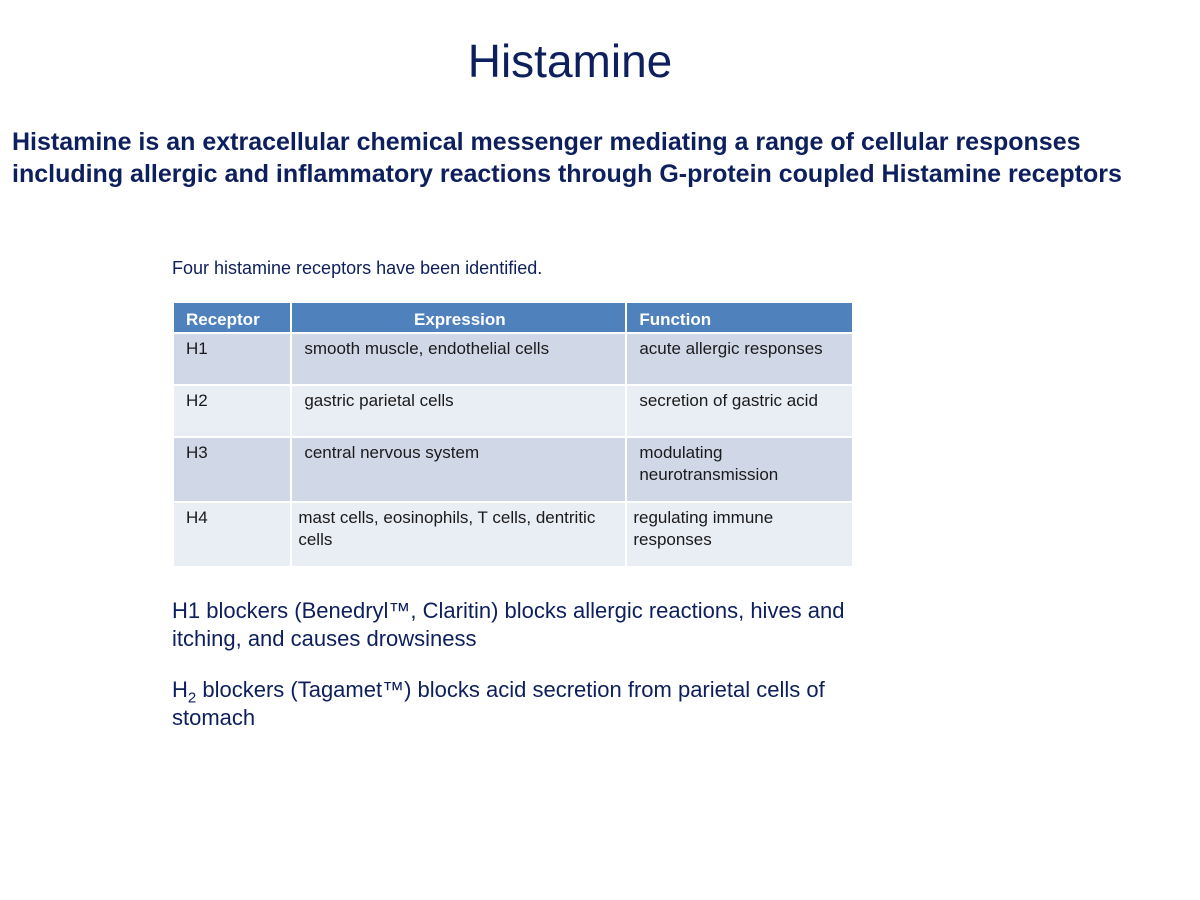 The height and width of the screenshot is (900, 1200). I want to click on cell-receptor: H3, so click(232, 469).